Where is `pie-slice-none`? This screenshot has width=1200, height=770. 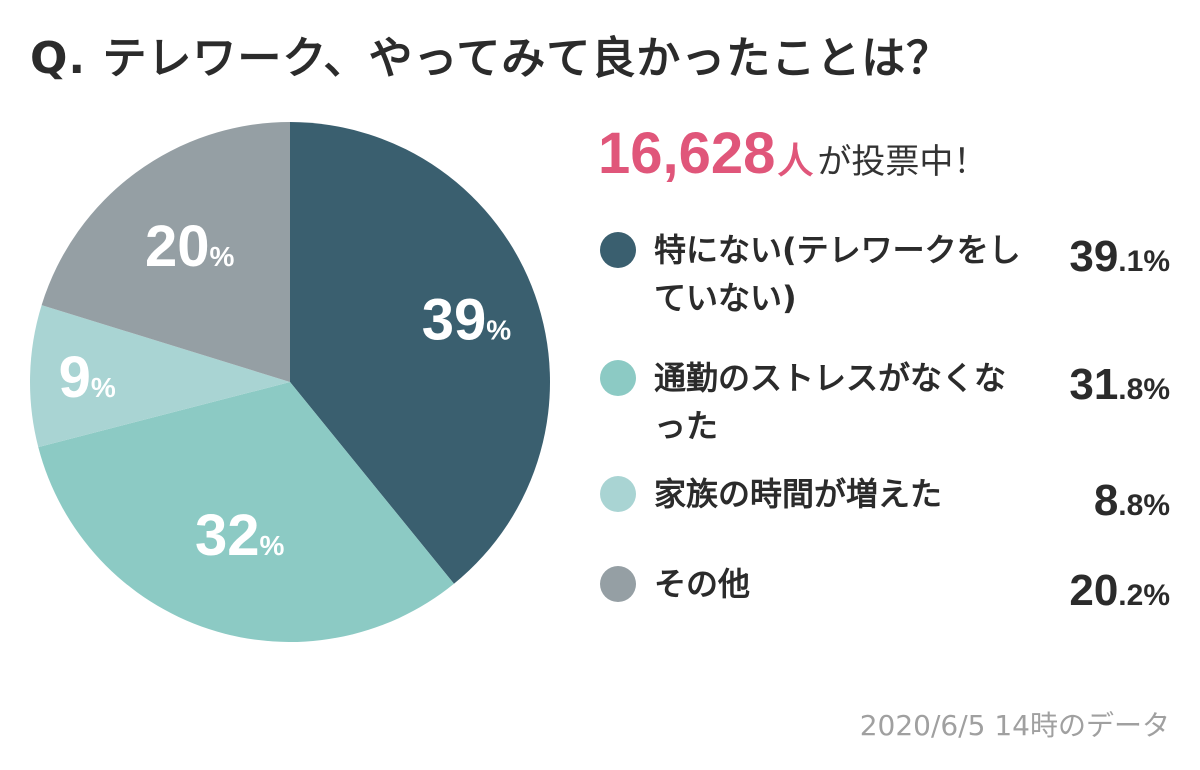
pie-slice-none is located at coordinates (420, 353).